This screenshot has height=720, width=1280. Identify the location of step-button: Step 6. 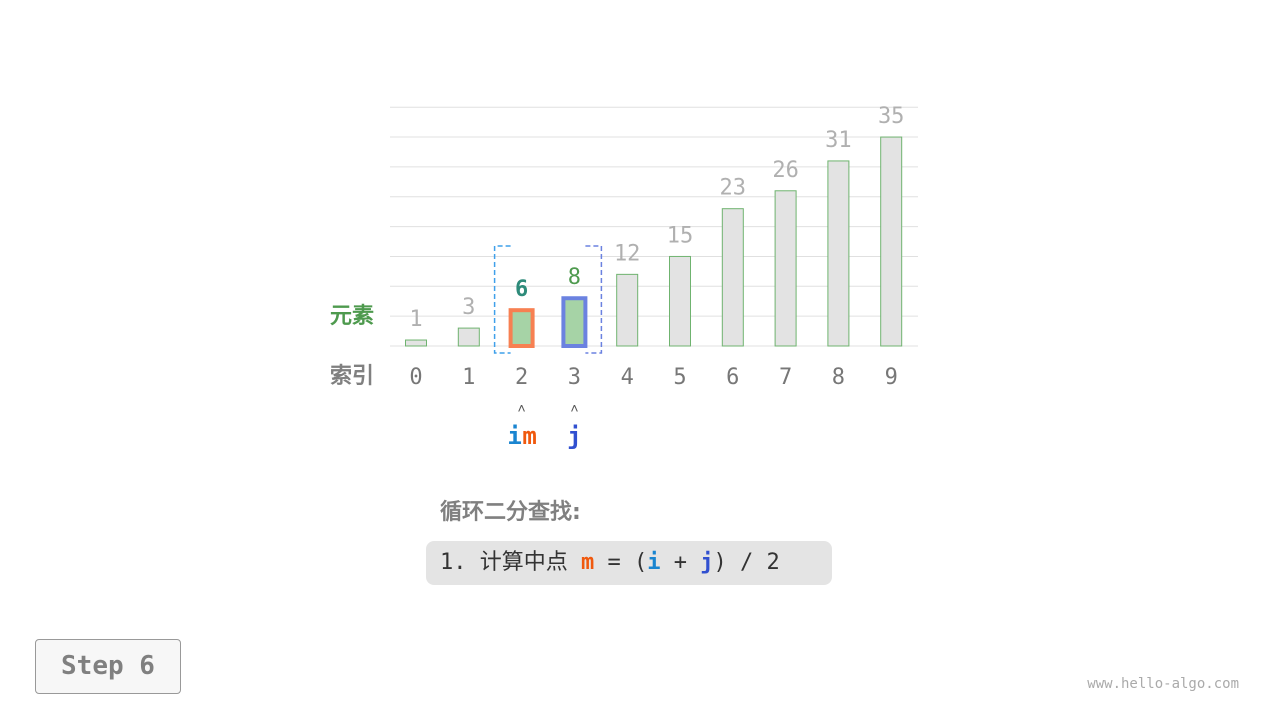
(108, 666).